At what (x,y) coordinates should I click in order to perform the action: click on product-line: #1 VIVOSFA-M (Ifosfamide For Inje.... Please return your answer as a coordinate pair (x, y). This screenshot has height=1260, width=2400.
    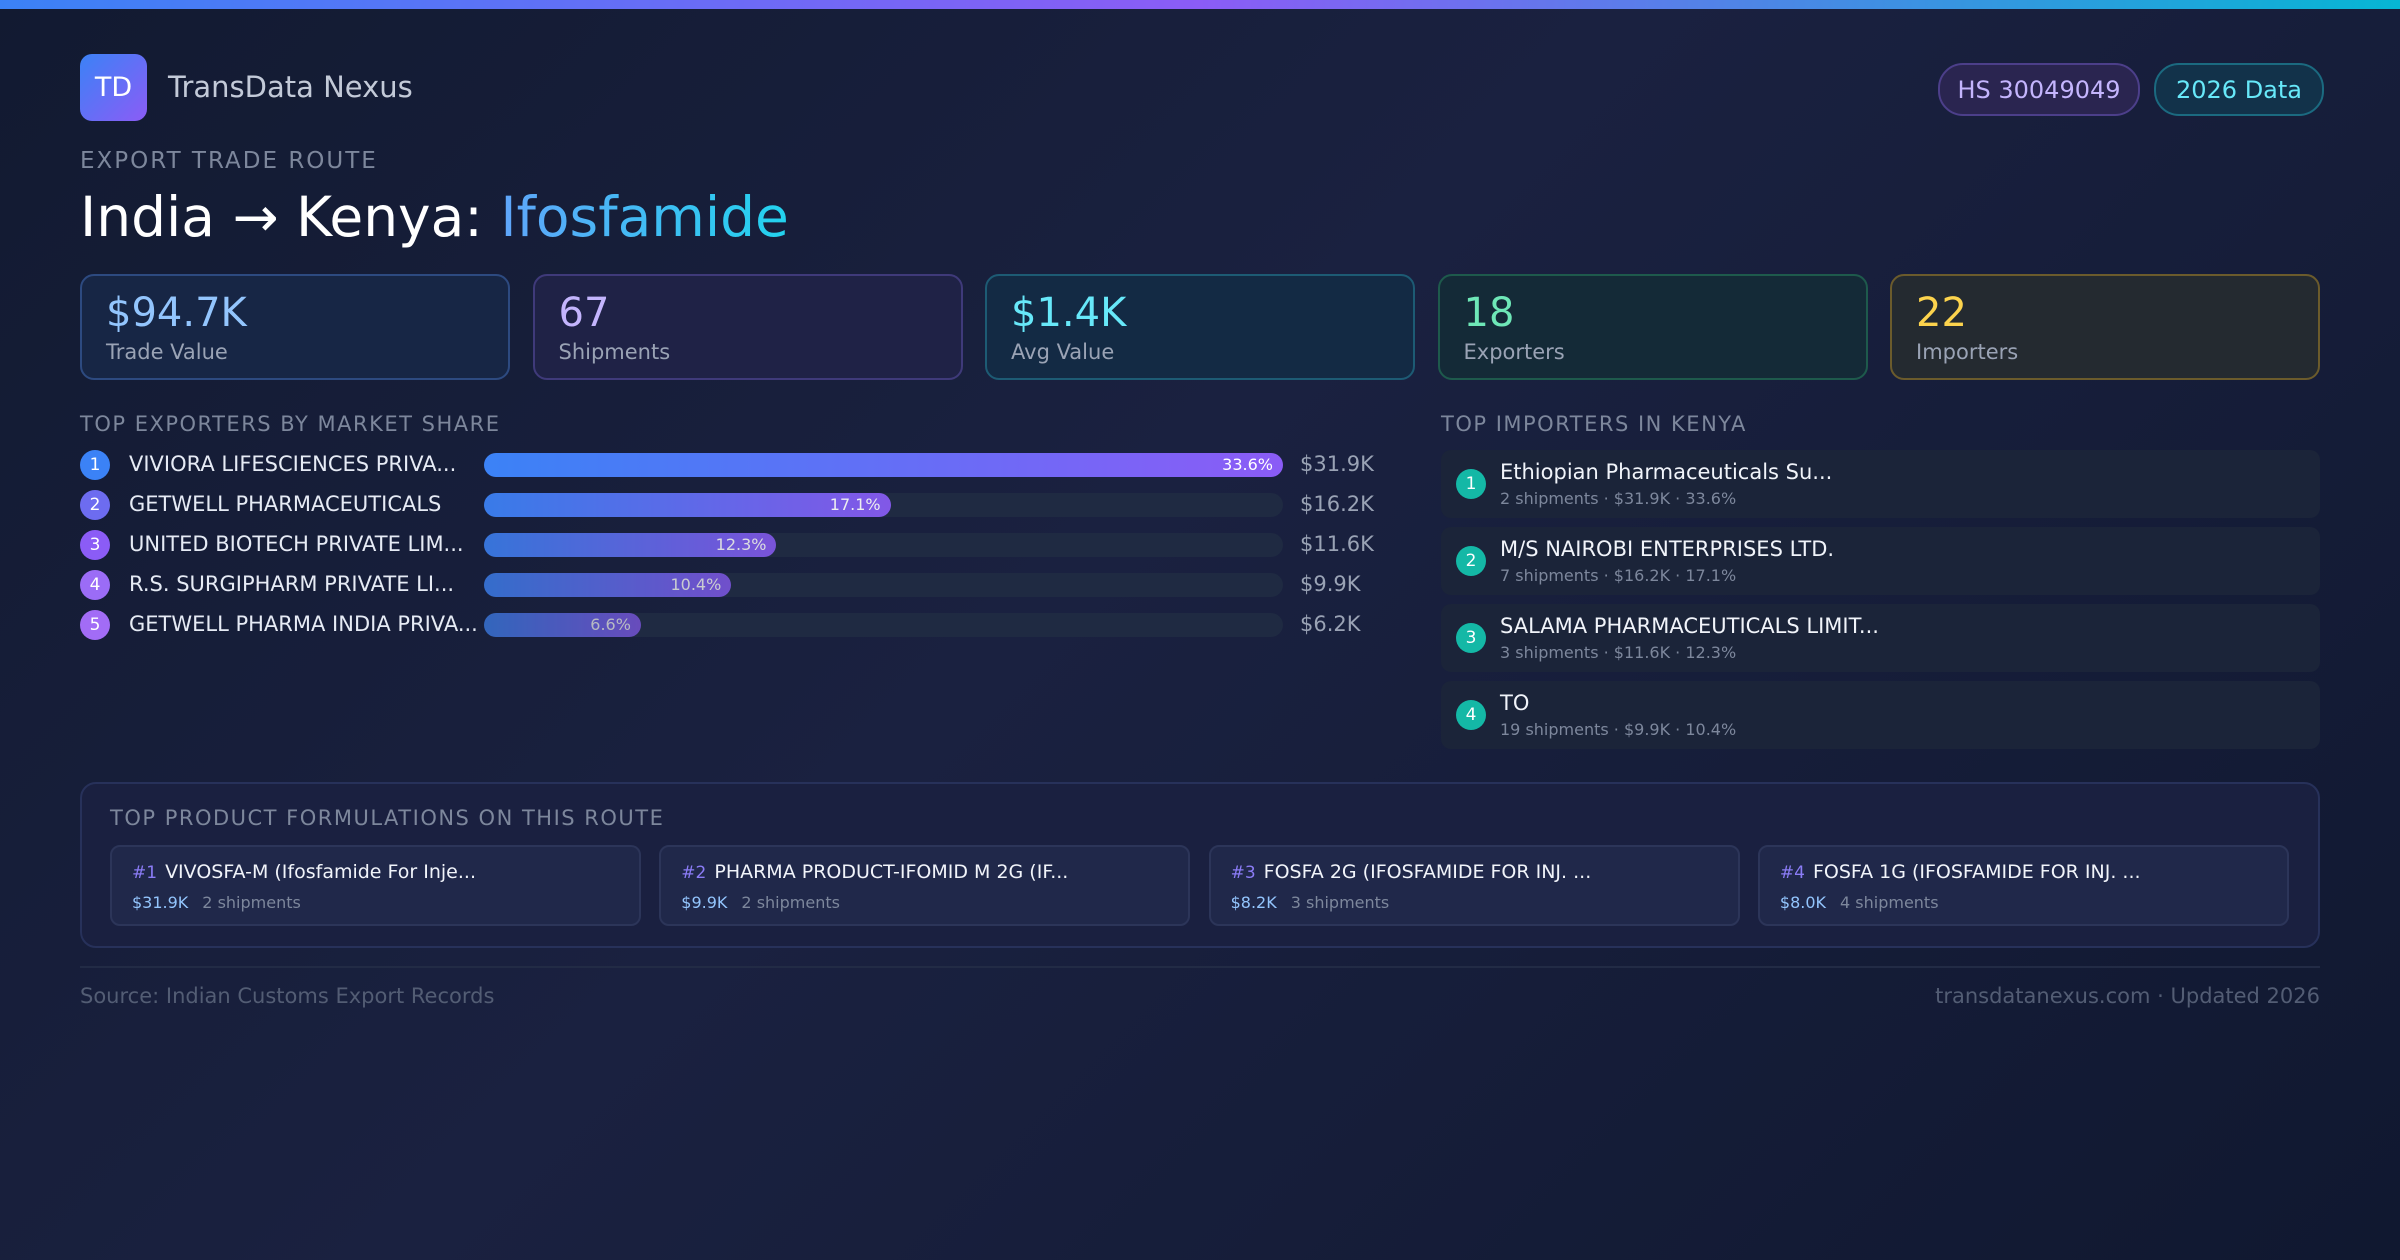
    Looking at the image, I should click on (304, 872).